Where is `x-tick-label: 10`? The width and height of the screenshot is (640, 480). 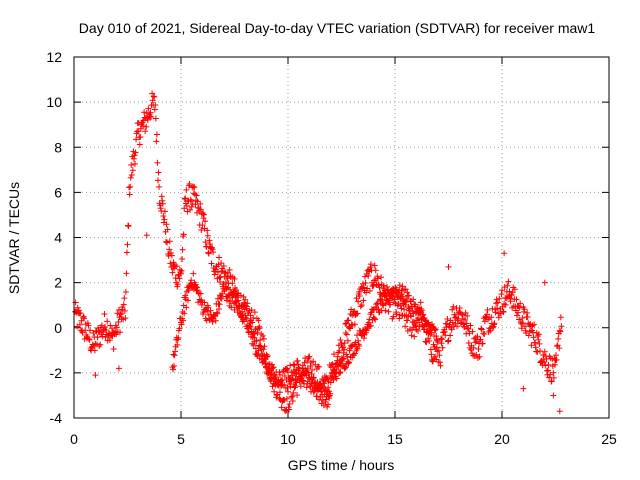
x-tick-label: 10 is located at coordinates (288, 439).